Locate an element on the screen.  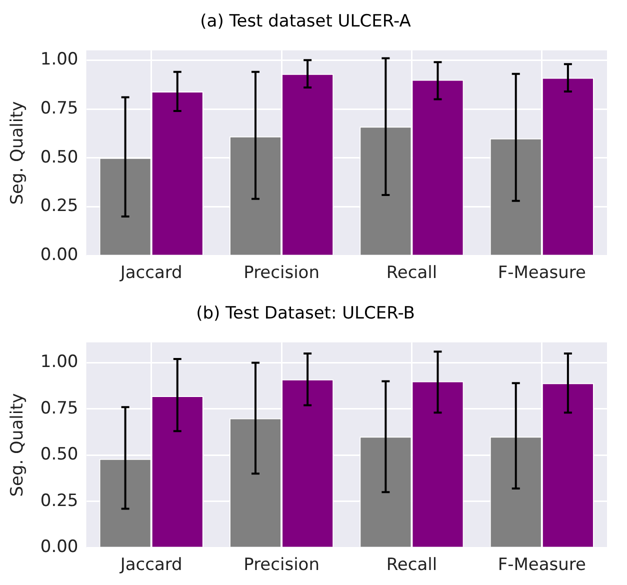
chart-title: (a) Test dataset ULCER-A is located at coordinates (306, 22).